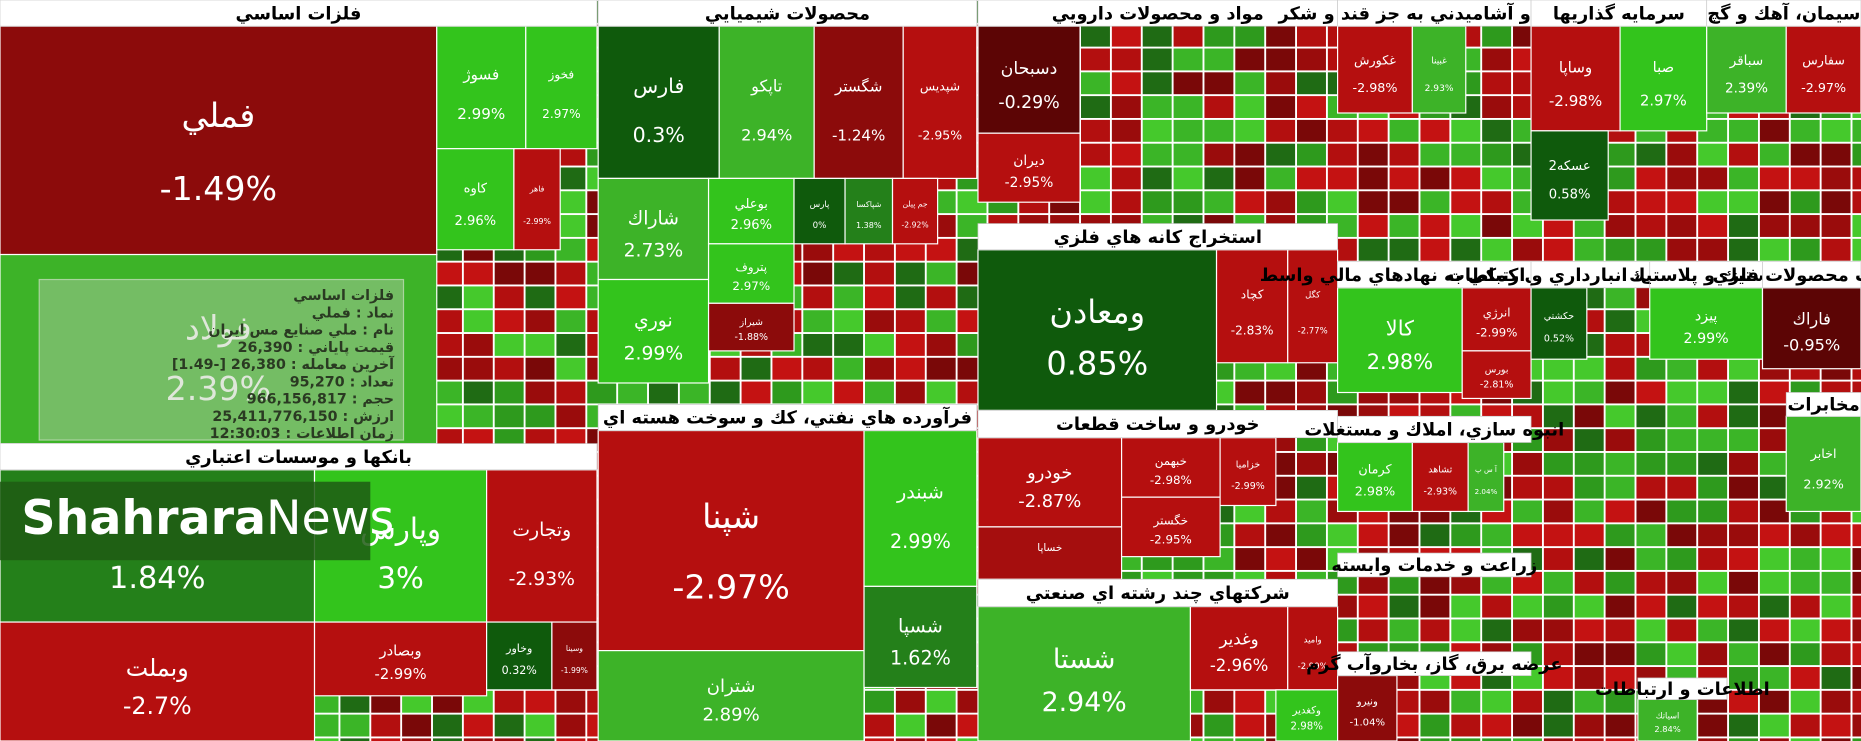 This screenshot has width=1861, height=741. Describe the element at coordinates (1663, 101) in the screenshot. I see `tile-value: 2.97%` at that location.